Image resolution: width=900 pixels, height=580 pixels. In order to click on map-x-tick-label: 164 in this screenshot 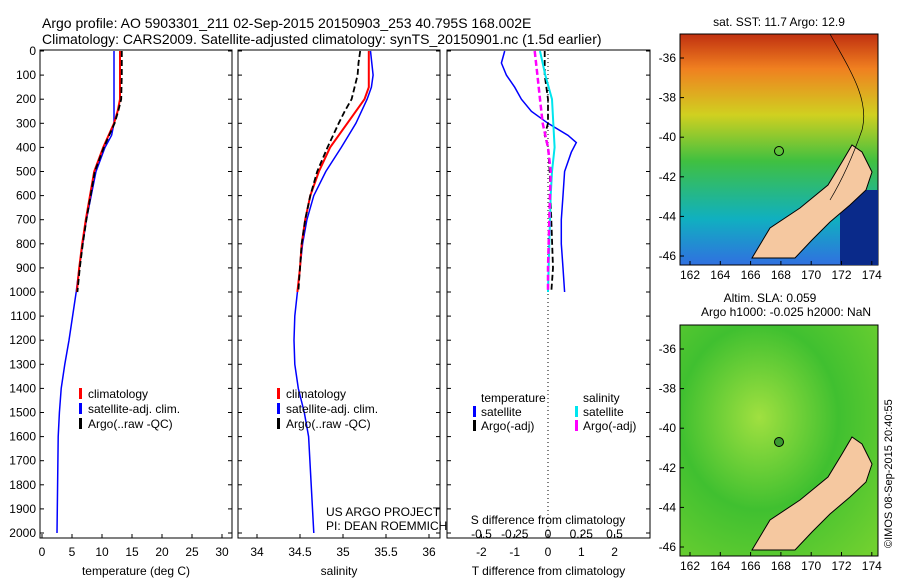, I will do `click(720, 275)`.